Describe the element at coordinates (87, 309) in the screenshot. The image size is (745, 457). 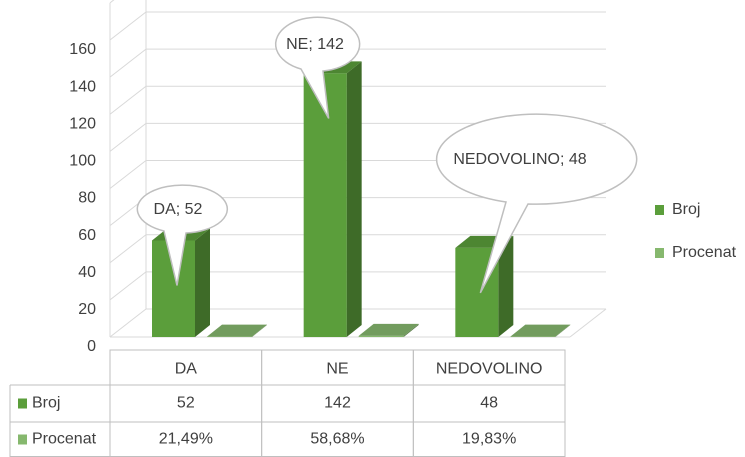
I see `y-tick-label: 20` at that location.